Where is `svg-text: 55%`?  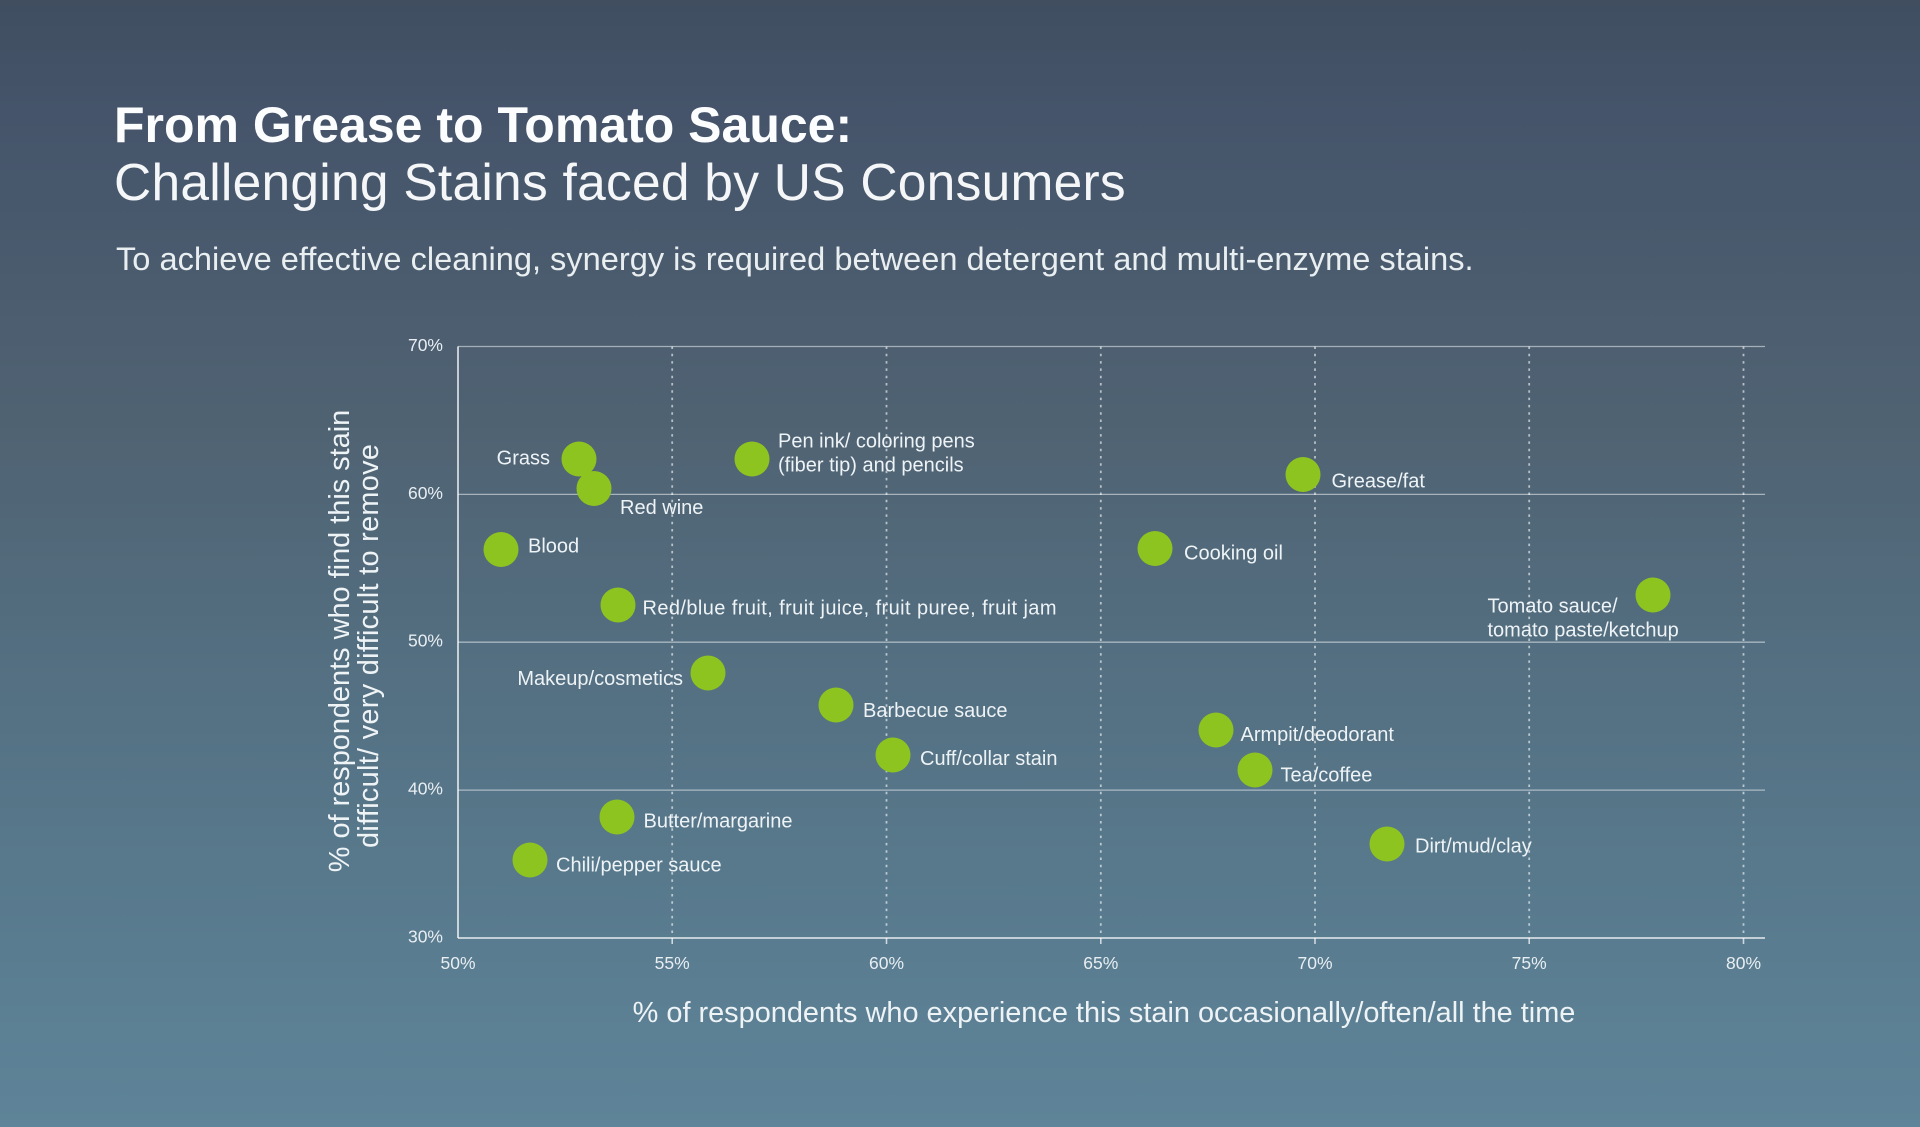
svg-text: 55% is located at coordinates (672, 963).